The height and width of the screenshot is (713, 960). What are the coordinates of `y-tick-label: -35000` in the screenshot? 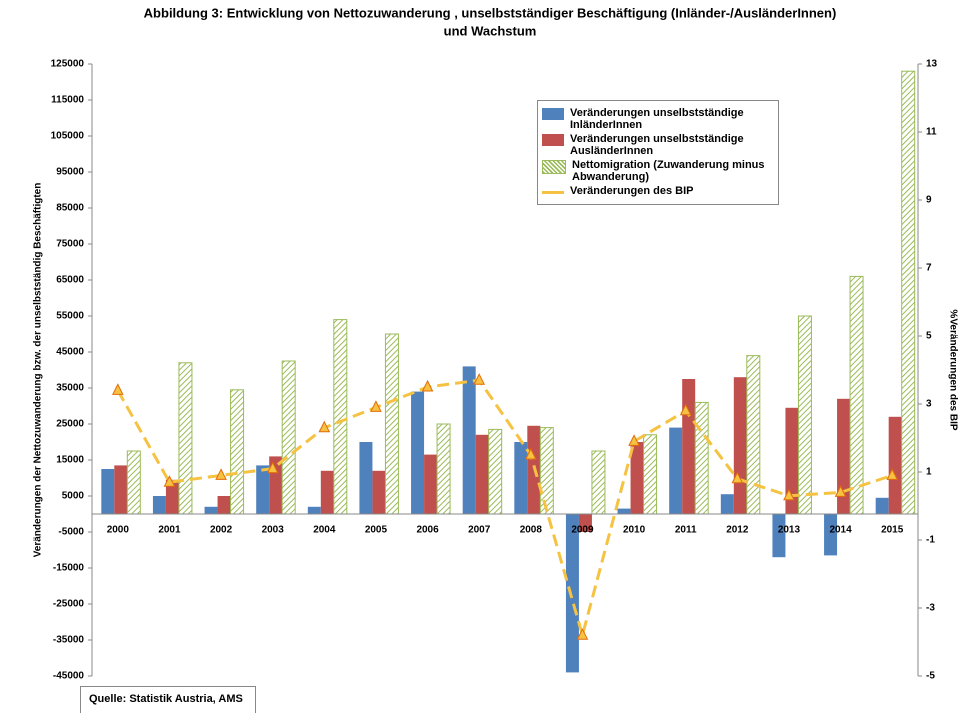 It's located at (69, 640).